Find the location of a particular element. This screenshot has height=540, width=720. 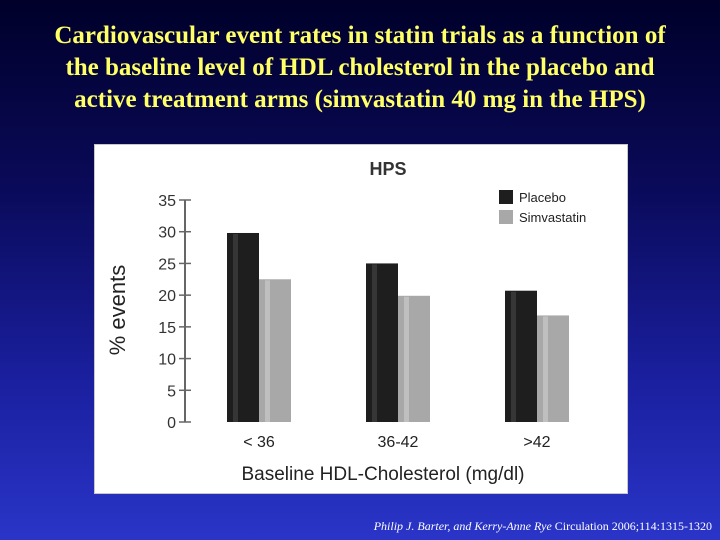

x-tick-label: 36-42 is located at coordinates (398, 442).